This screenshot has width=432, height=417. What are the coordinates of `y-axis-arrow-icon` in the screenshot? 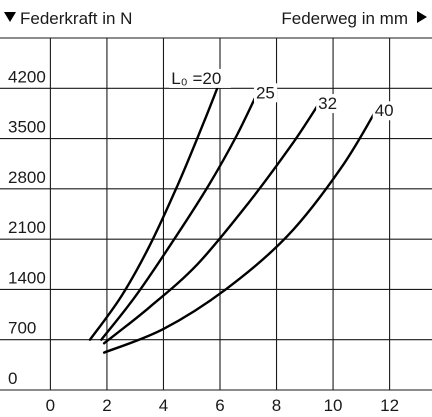 It's located at (10, 17).